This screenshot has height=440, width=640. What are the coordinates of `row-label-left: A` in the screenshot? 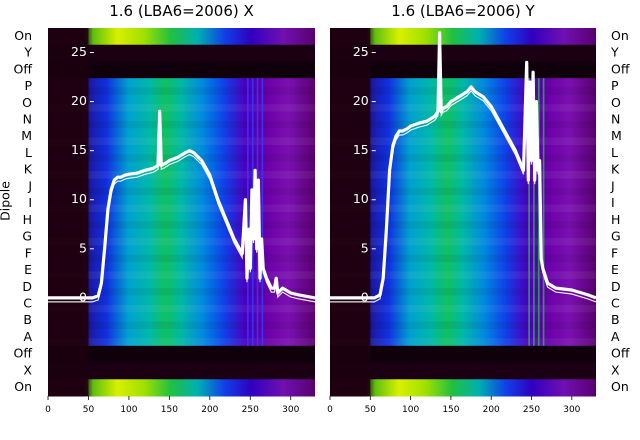 It's located at (27, 336).